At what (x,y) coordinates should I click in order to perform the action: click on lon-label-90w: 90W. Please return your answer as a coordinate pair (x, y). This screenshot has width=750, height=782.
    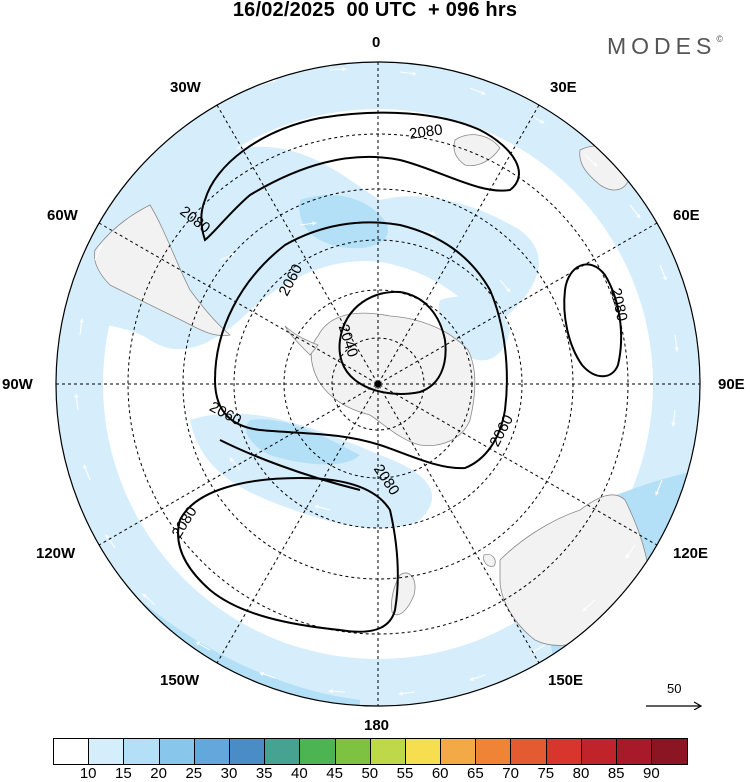
    Looking at the image, I should click on (17, 384).